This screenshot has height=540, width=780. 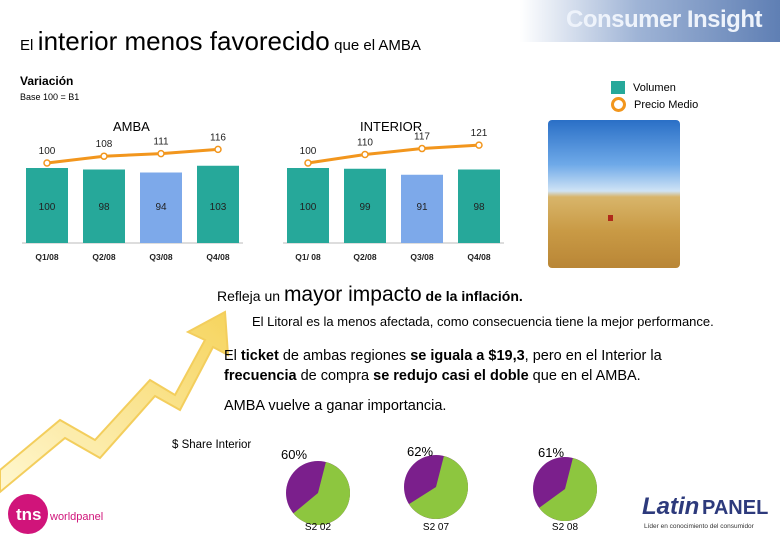 I want to click on t3-1: El, so click(x=232, y=356).